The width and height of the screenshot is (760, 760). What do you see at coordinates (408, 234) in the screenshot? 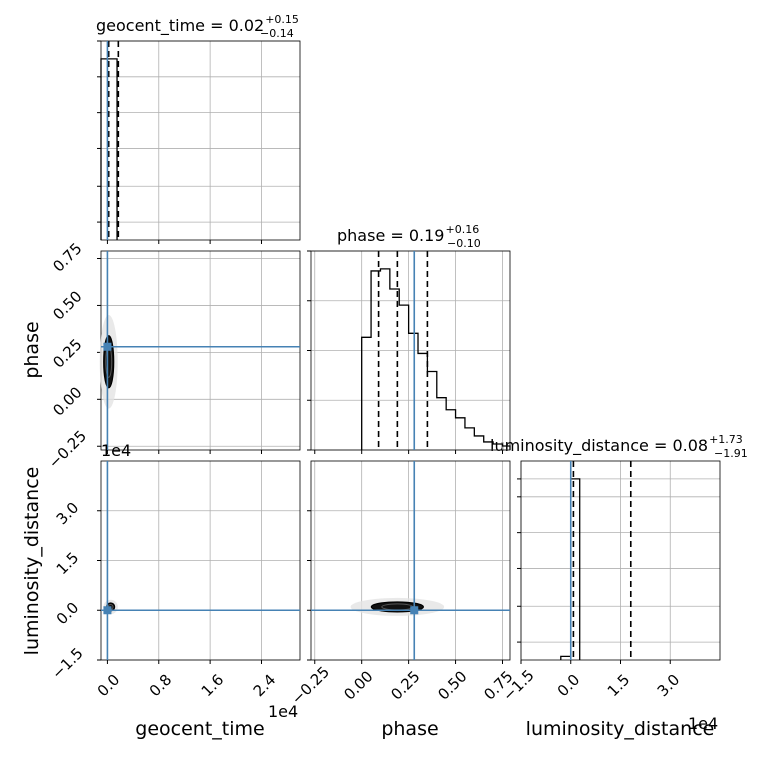
I see `title-phase: phase = 0.19+0.16` at bounding box center [408, 234].